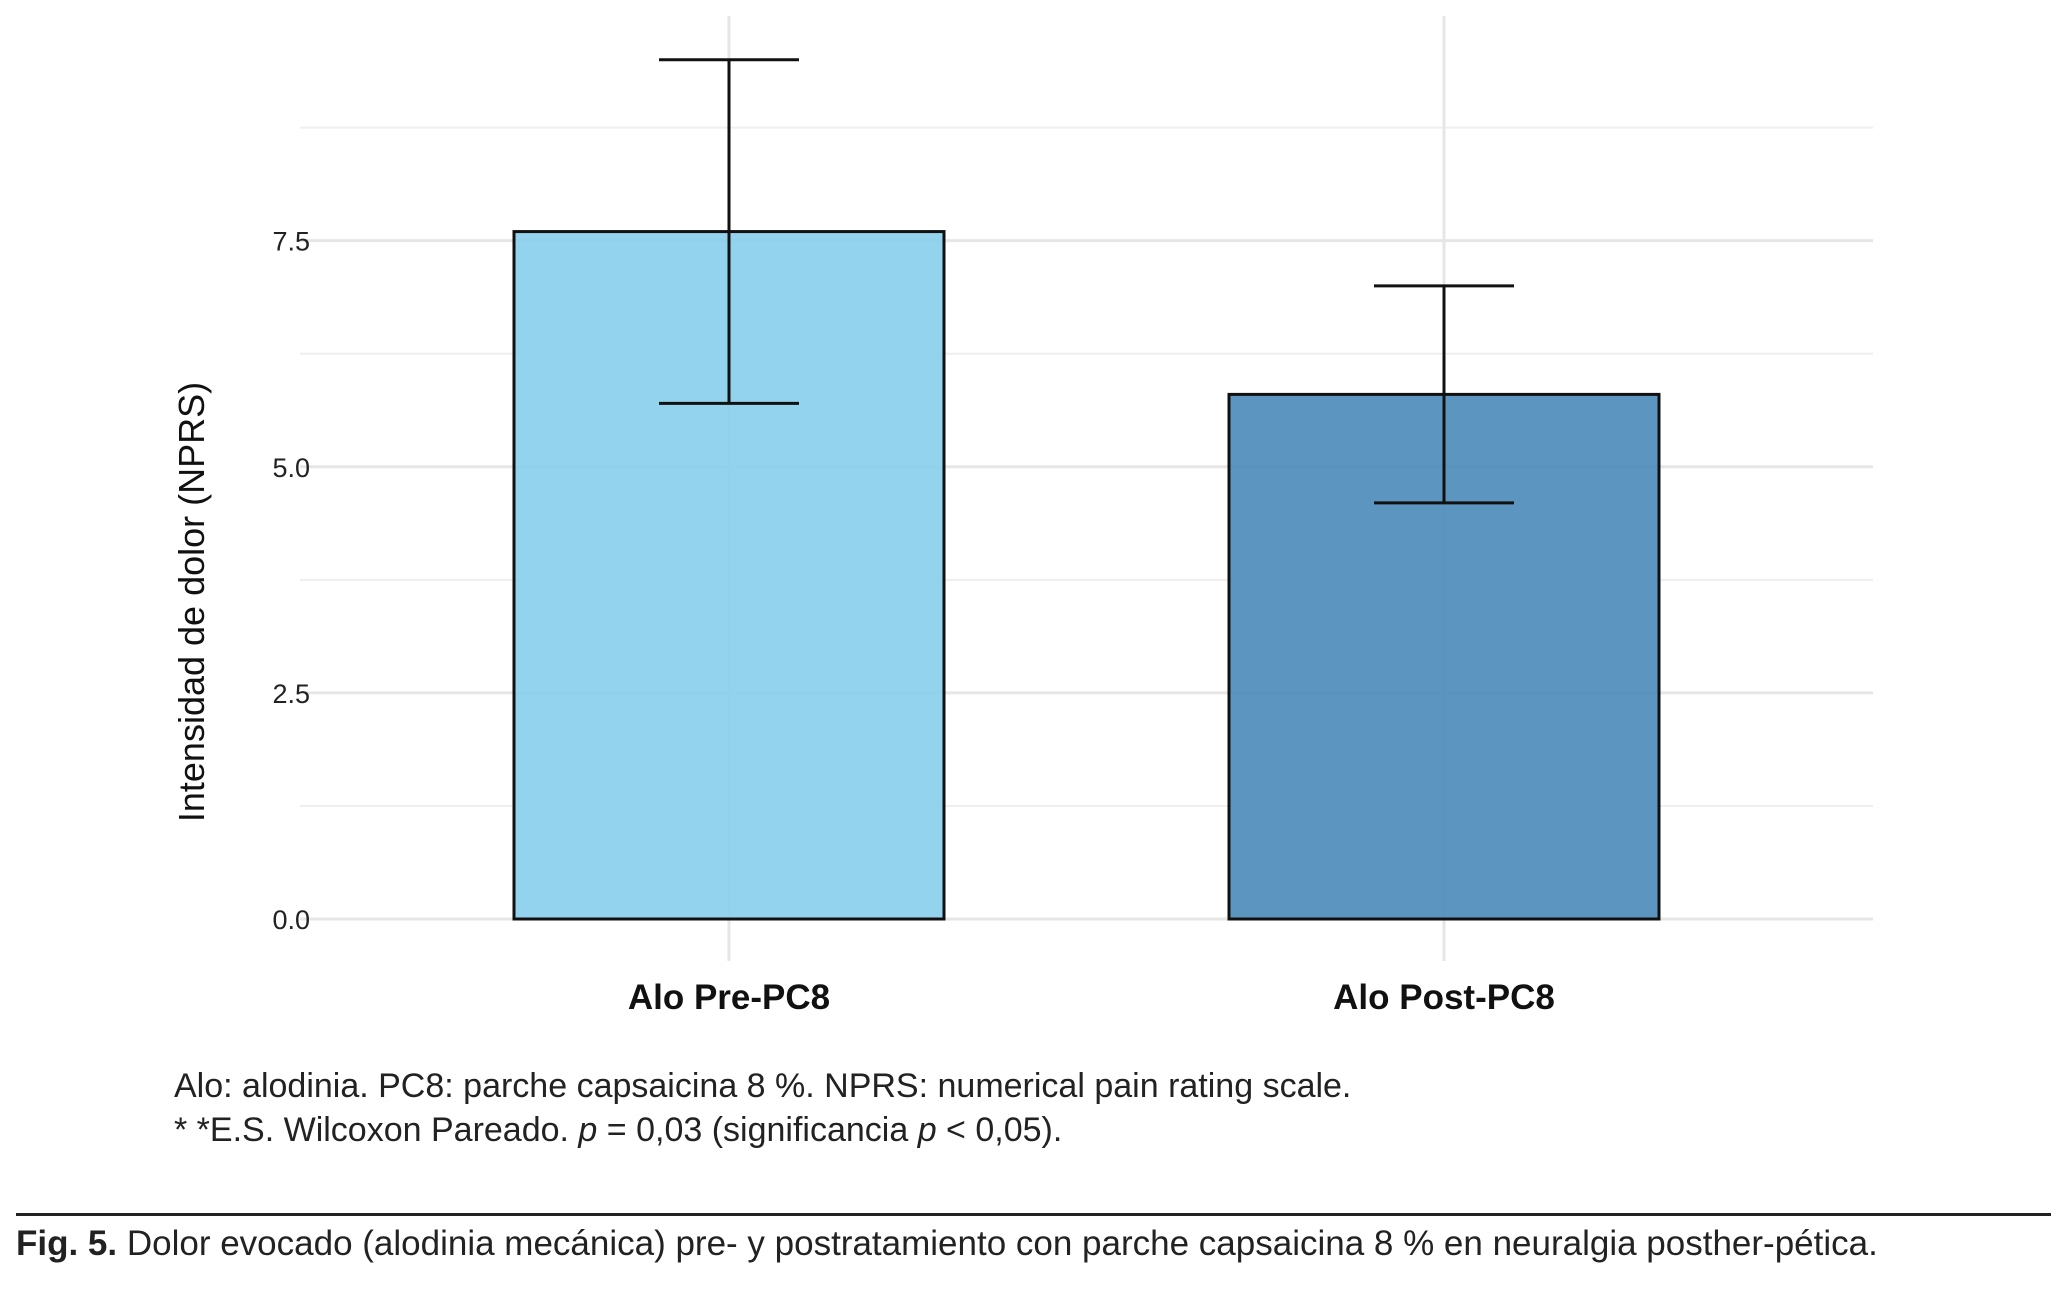  Describe the element at coordinates (67, 1243) in the screenshot. I see `figure-label: Fig. 5.` at that location.